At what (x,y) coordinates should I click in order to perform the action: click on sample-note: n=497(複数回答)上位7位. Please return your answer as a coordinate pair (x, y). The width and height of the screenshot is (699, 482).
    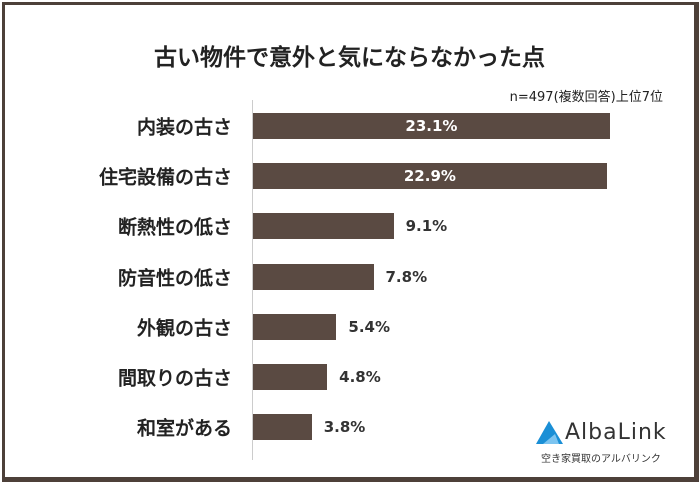
    Looking at the image, I should click on (586, 97).